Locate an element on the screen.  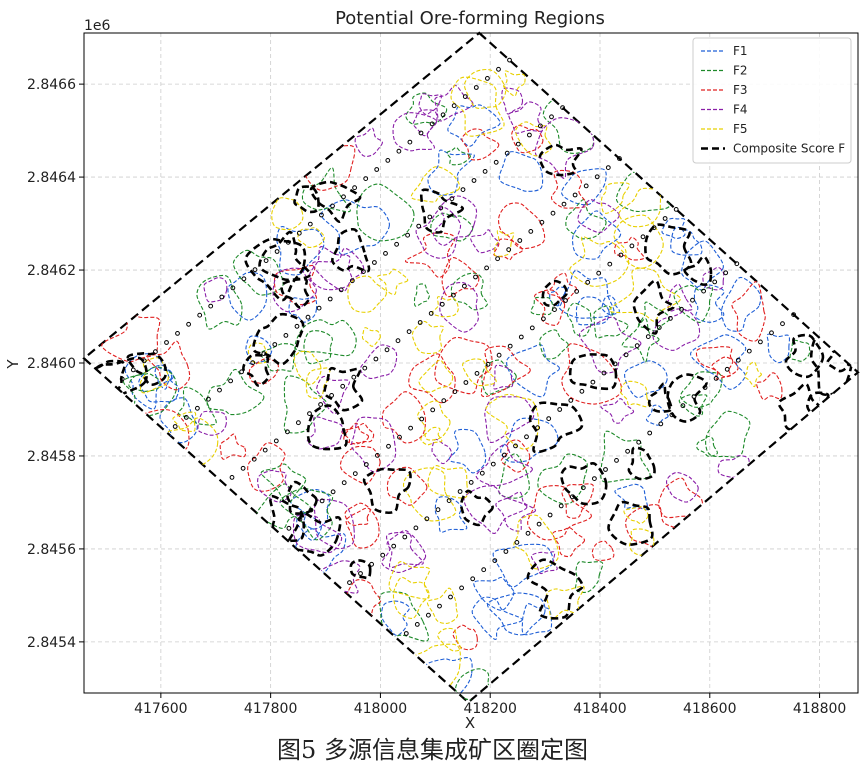
legend-box is located at coordinates (772, 100).